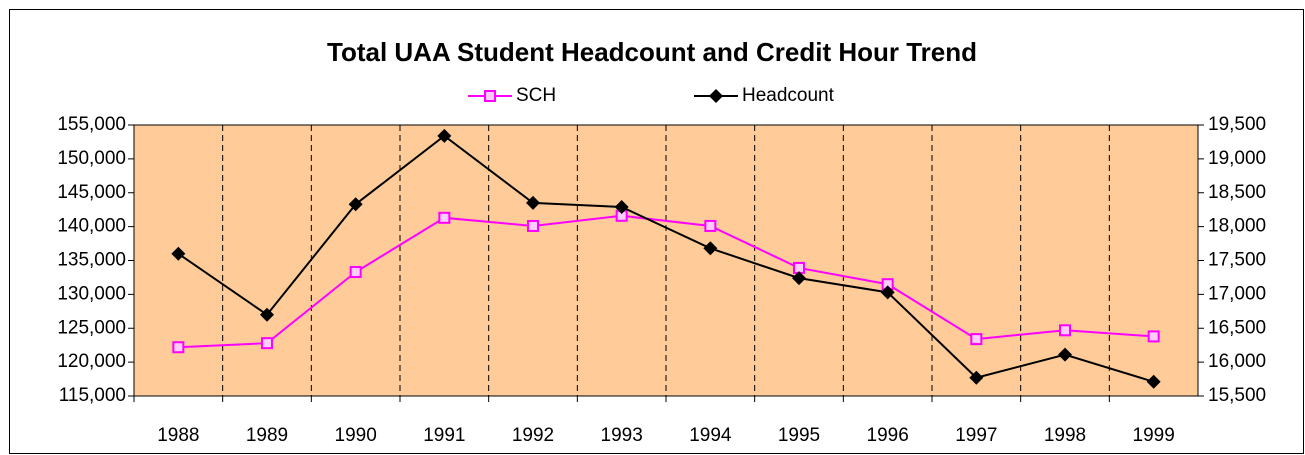  Describe the element at coordinates (1154, 435) in the screenshot. I see `x-tick-label: 1999` at that location.